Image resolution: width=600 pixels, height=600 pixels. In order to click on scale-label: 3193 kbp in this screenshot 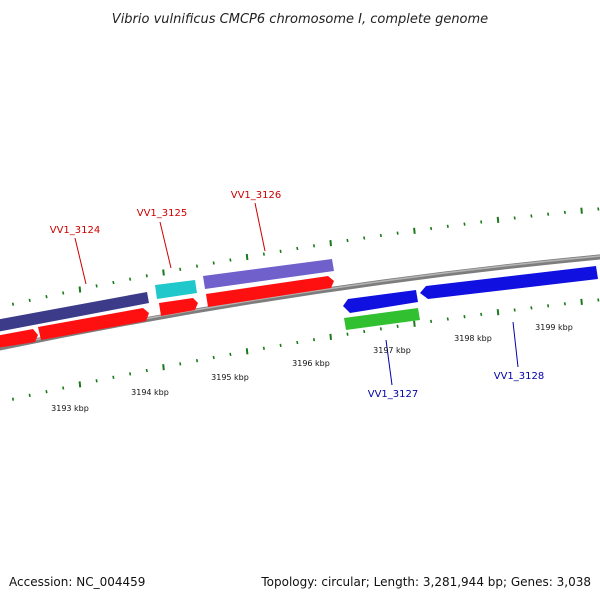, I will do `click(70, 408)`.